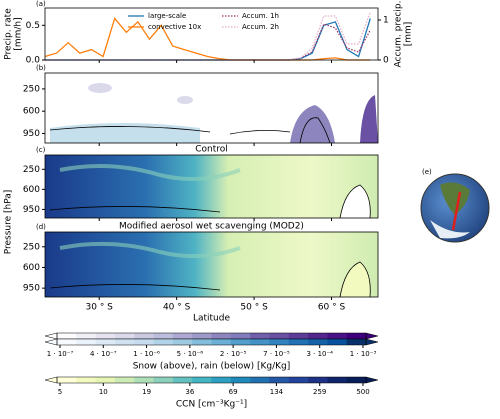 This screenshot has width=500, height=419. Describe the element at coordinates (362, 392) in the screenshot. I see `colorbar-tick-label: 500` at that location.